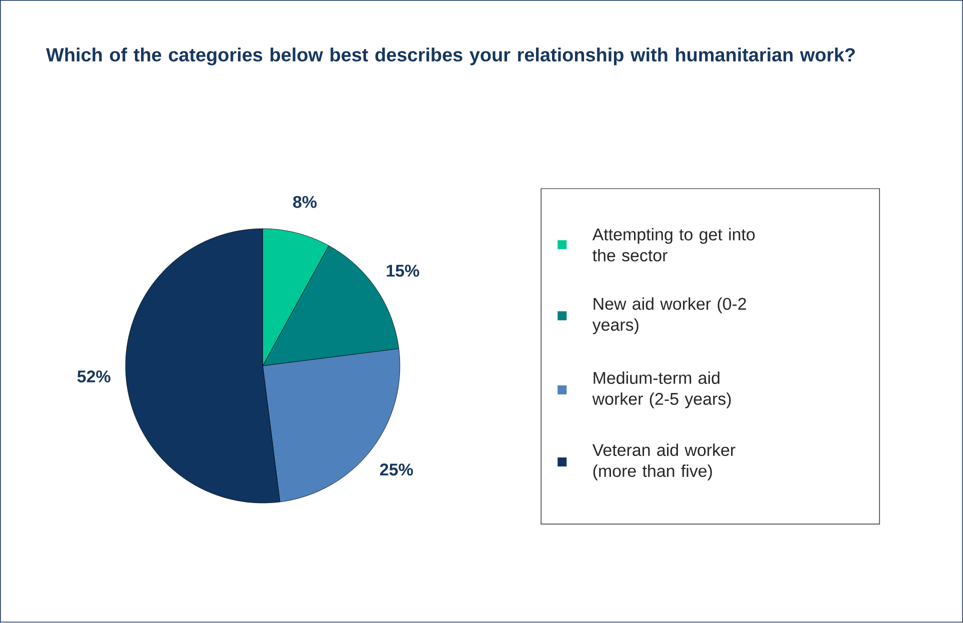 The image size is (963, 623). What do you see at coordinates (305, 202) in the screenshot?
I see `data-label: 8%` at bounding box center [305, 202].